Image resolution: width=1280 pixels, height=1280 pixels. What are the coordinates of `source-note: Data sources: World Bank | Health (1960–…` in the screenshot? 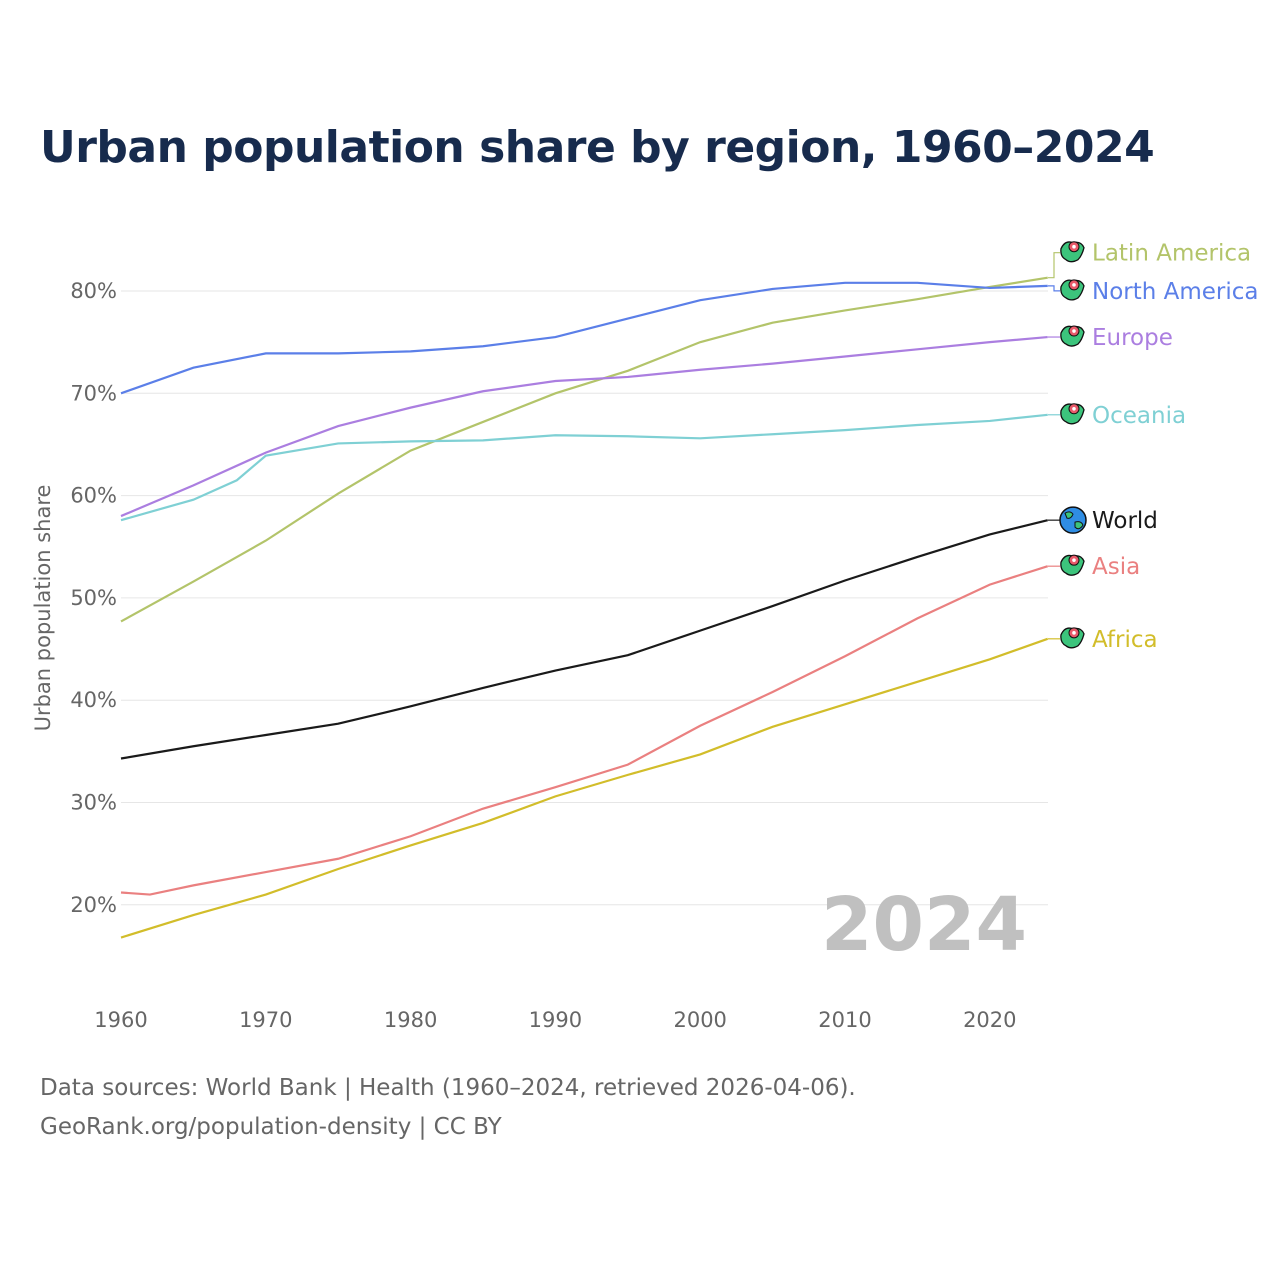 It's located at (448, 1088).